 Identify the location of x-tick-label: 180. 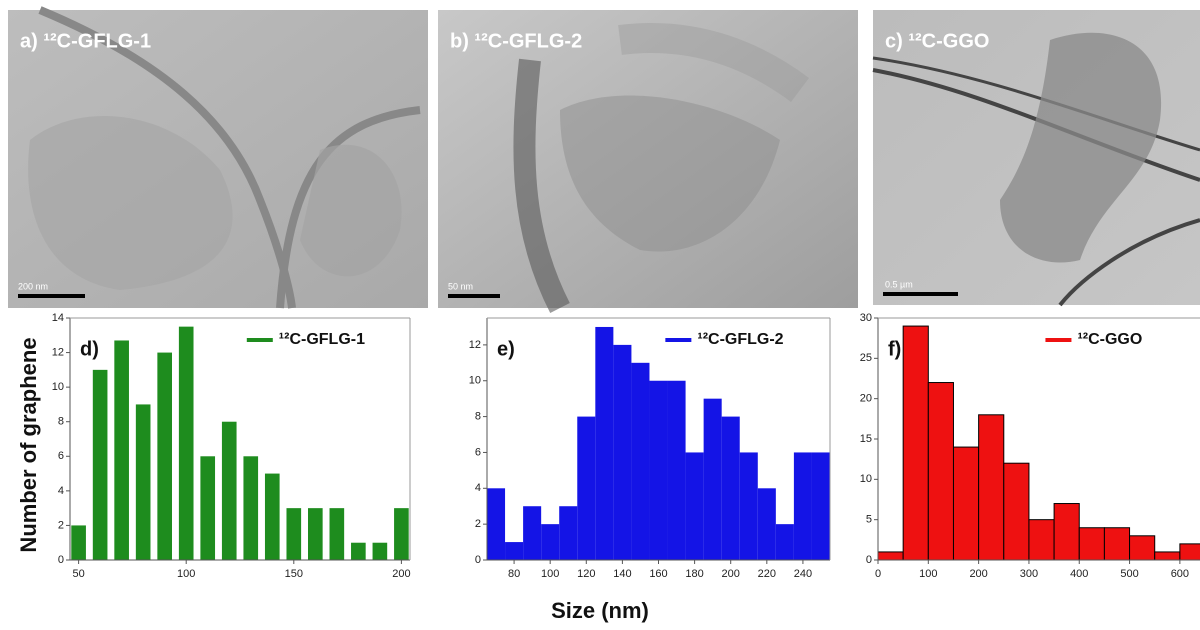
(694, 574).